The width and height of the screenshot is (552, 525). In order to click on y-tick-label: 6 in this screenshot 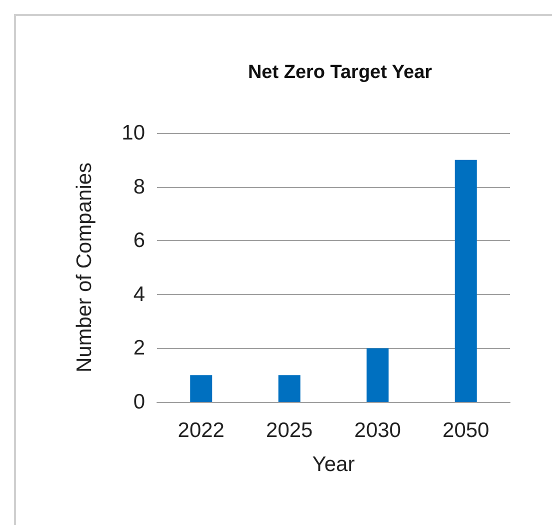, I will do `click(139, 240)`.